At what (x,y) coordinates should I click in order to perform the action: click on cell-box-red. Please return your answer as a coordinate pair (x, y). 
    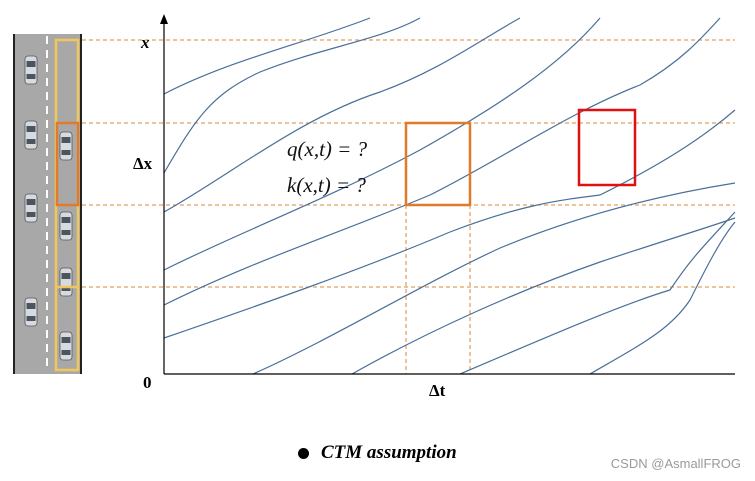
    Looking at the image, I should click on (607, 147).